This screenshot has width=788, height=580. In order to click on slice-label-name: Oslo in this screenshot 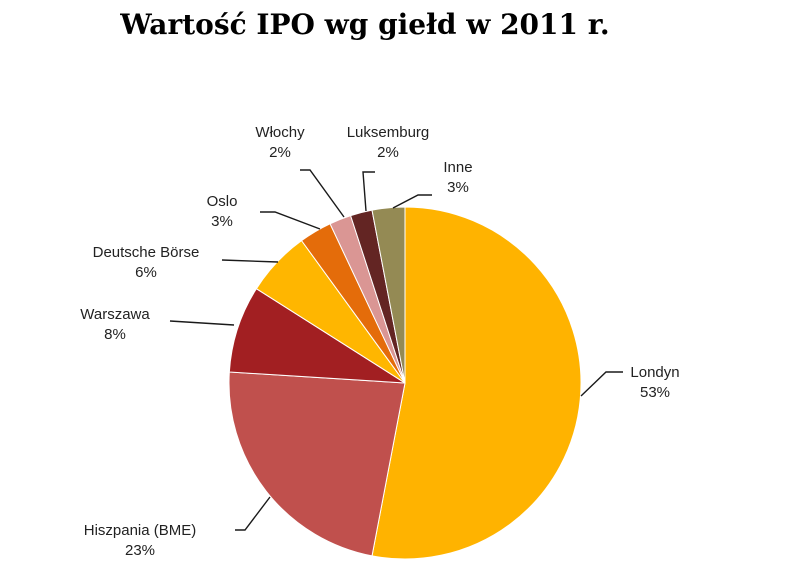, I will do `click(222, 201)`.